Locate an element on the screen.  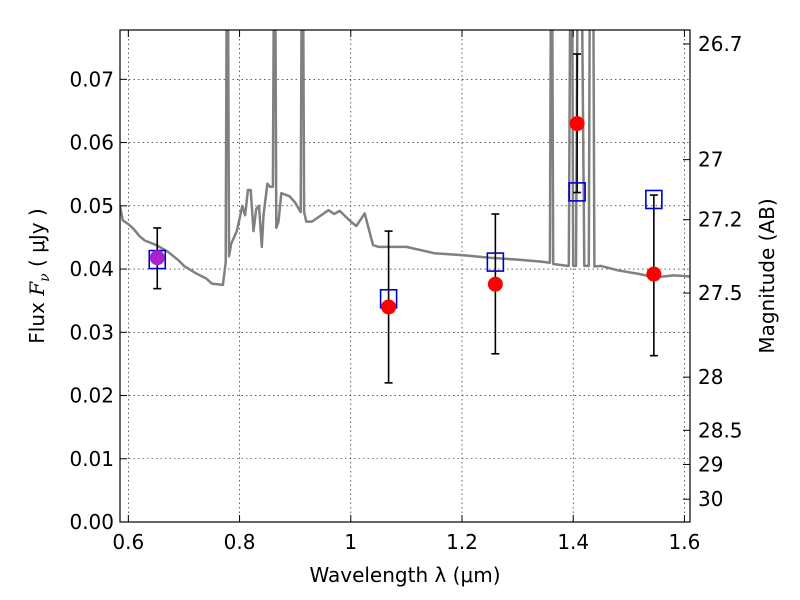
y-tick-label: 0.00 is located at coordinates (91, 522).